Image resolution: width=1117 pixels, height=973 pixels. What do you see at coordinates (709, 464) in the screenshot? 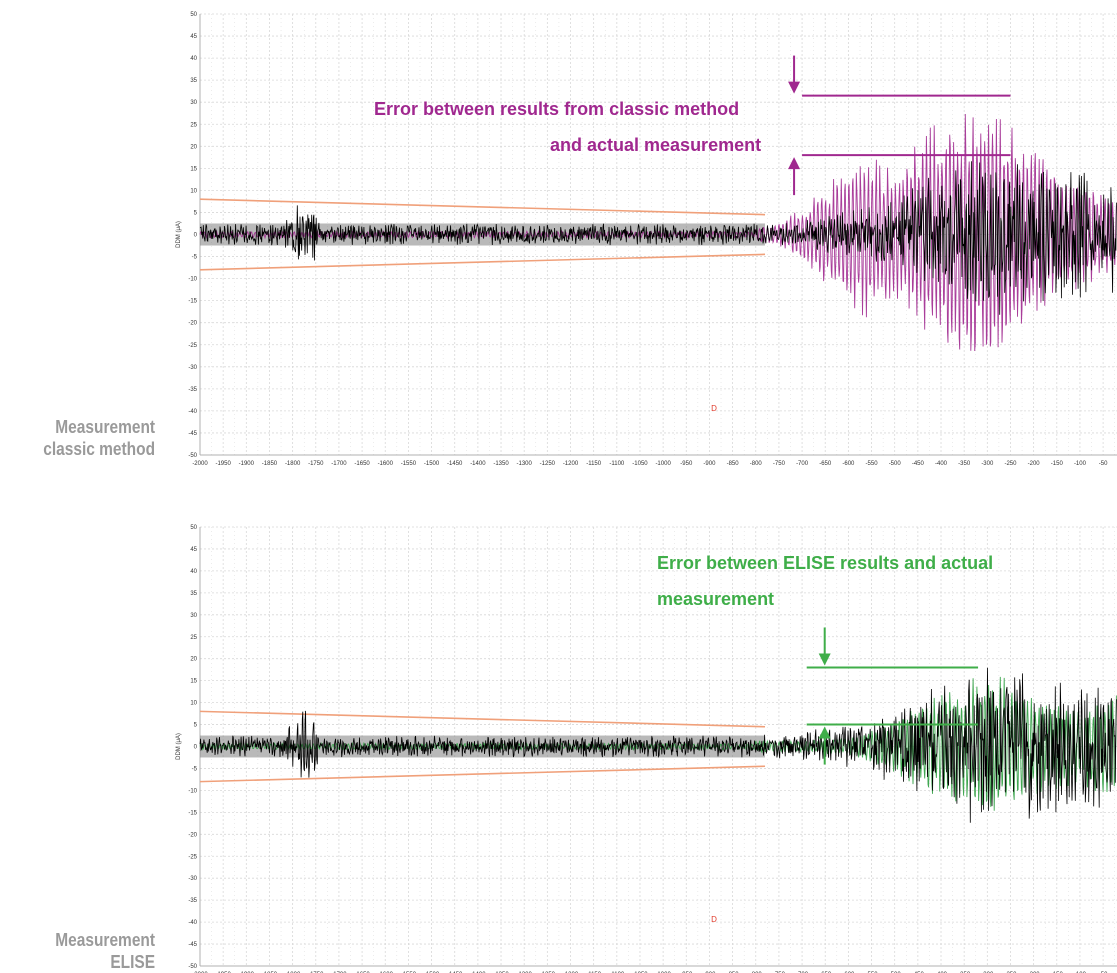
I see `x-tick-label: -900` at bounding box center [709, 464].